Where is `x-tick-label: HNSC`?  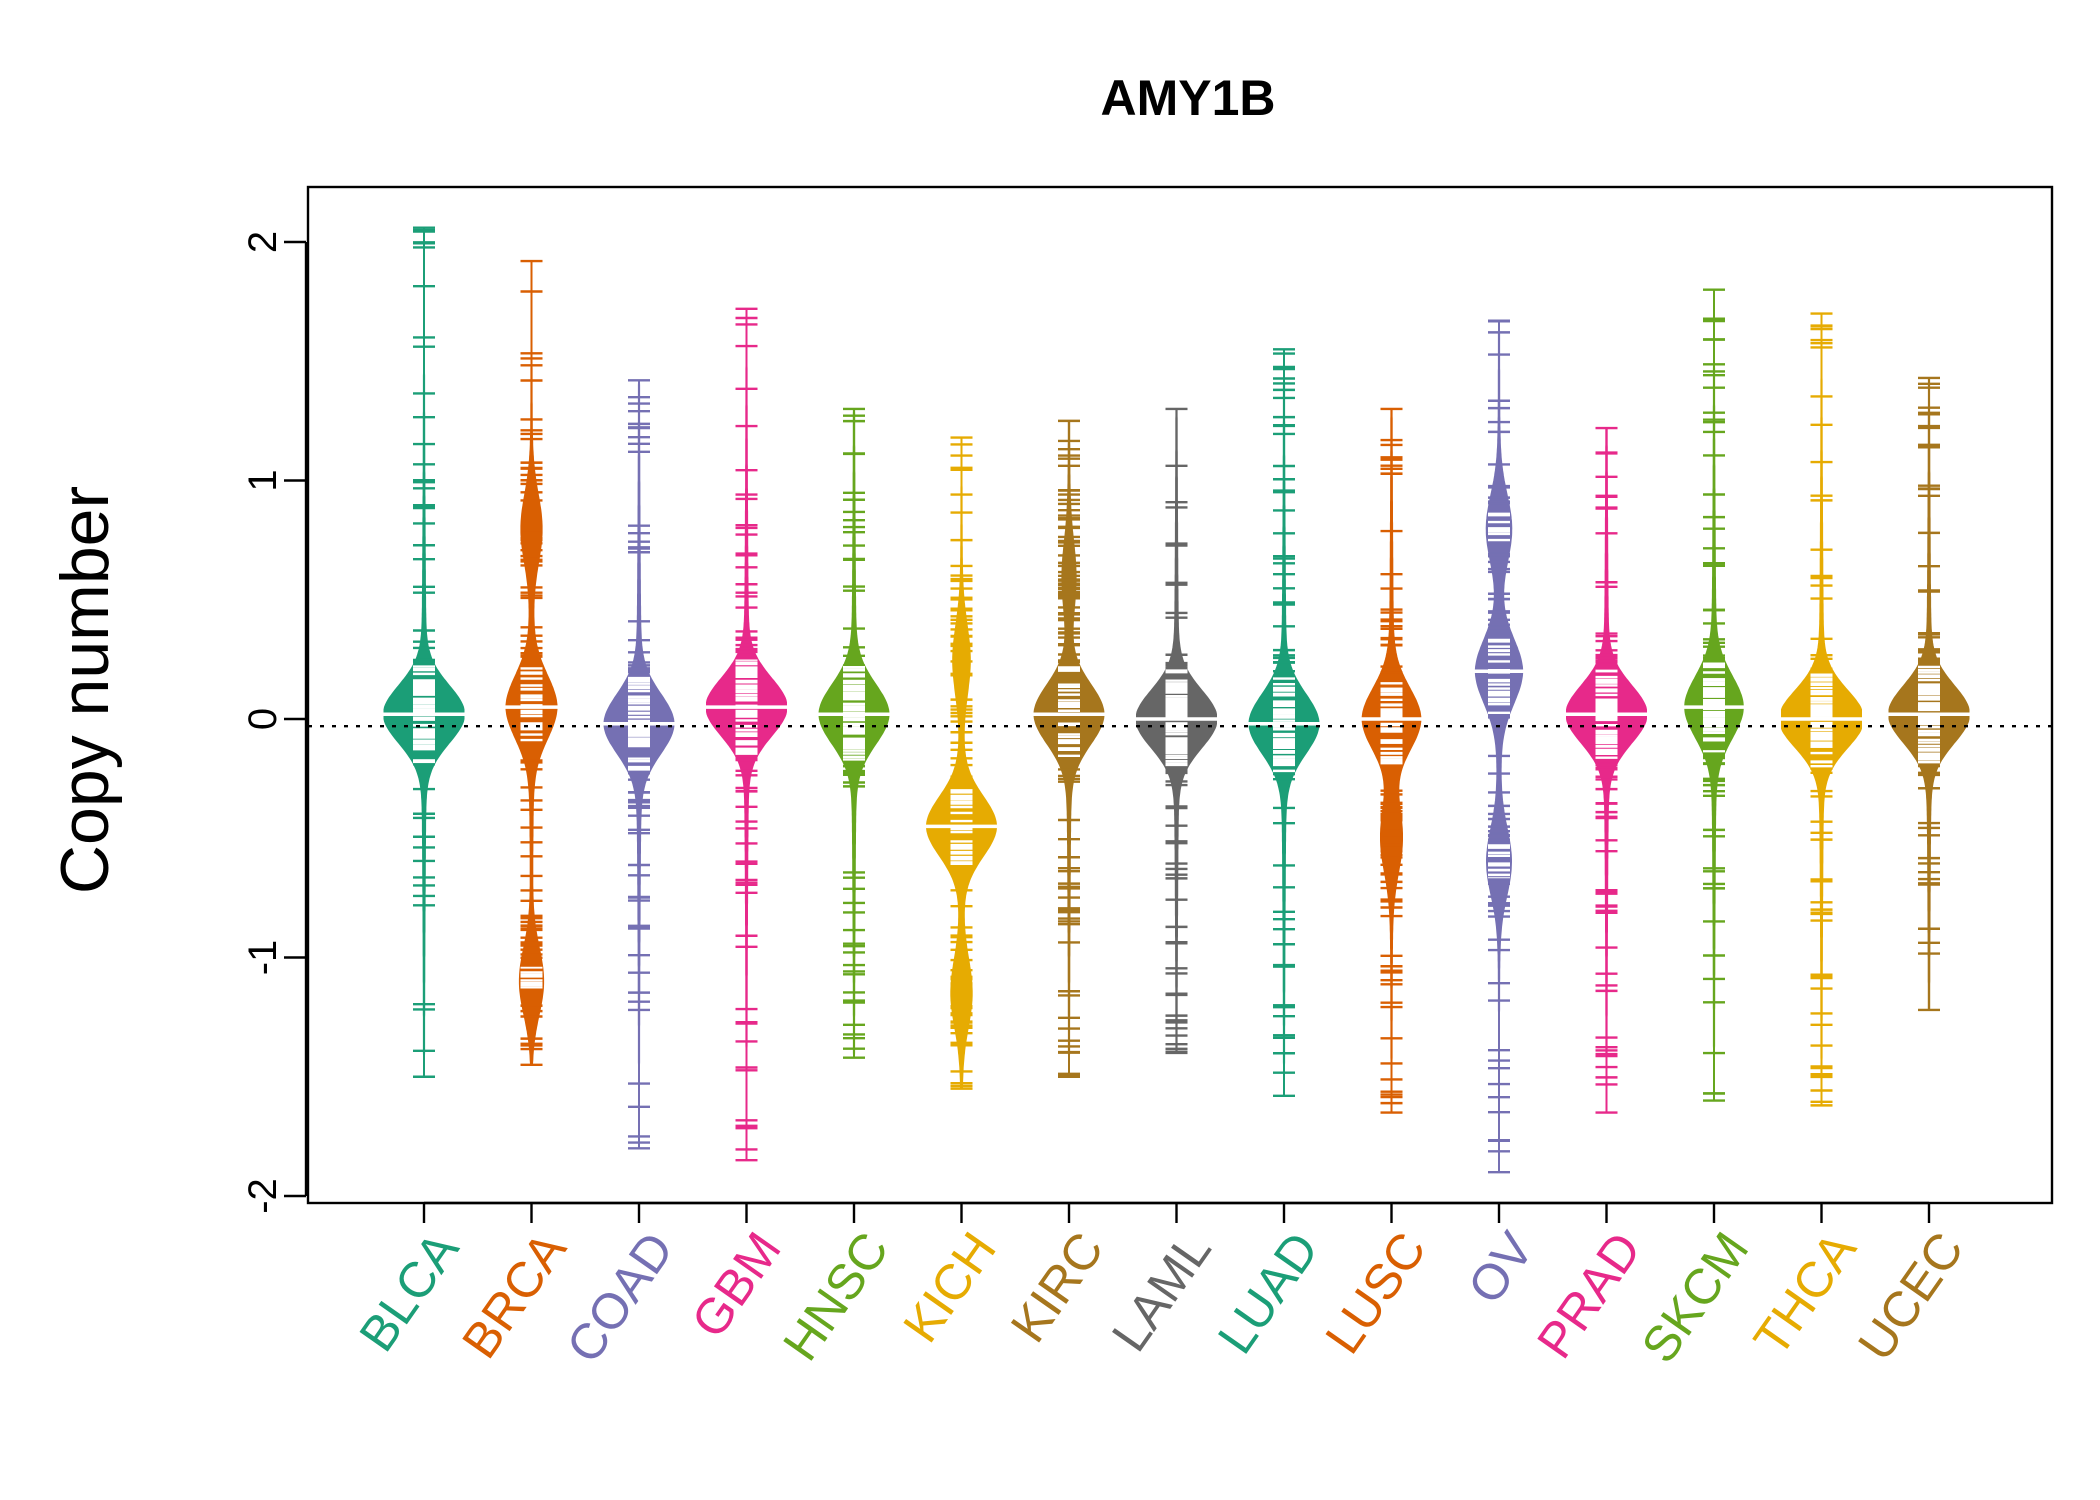
x-tick-label: HNSC is located at coordinates (835, 1296).